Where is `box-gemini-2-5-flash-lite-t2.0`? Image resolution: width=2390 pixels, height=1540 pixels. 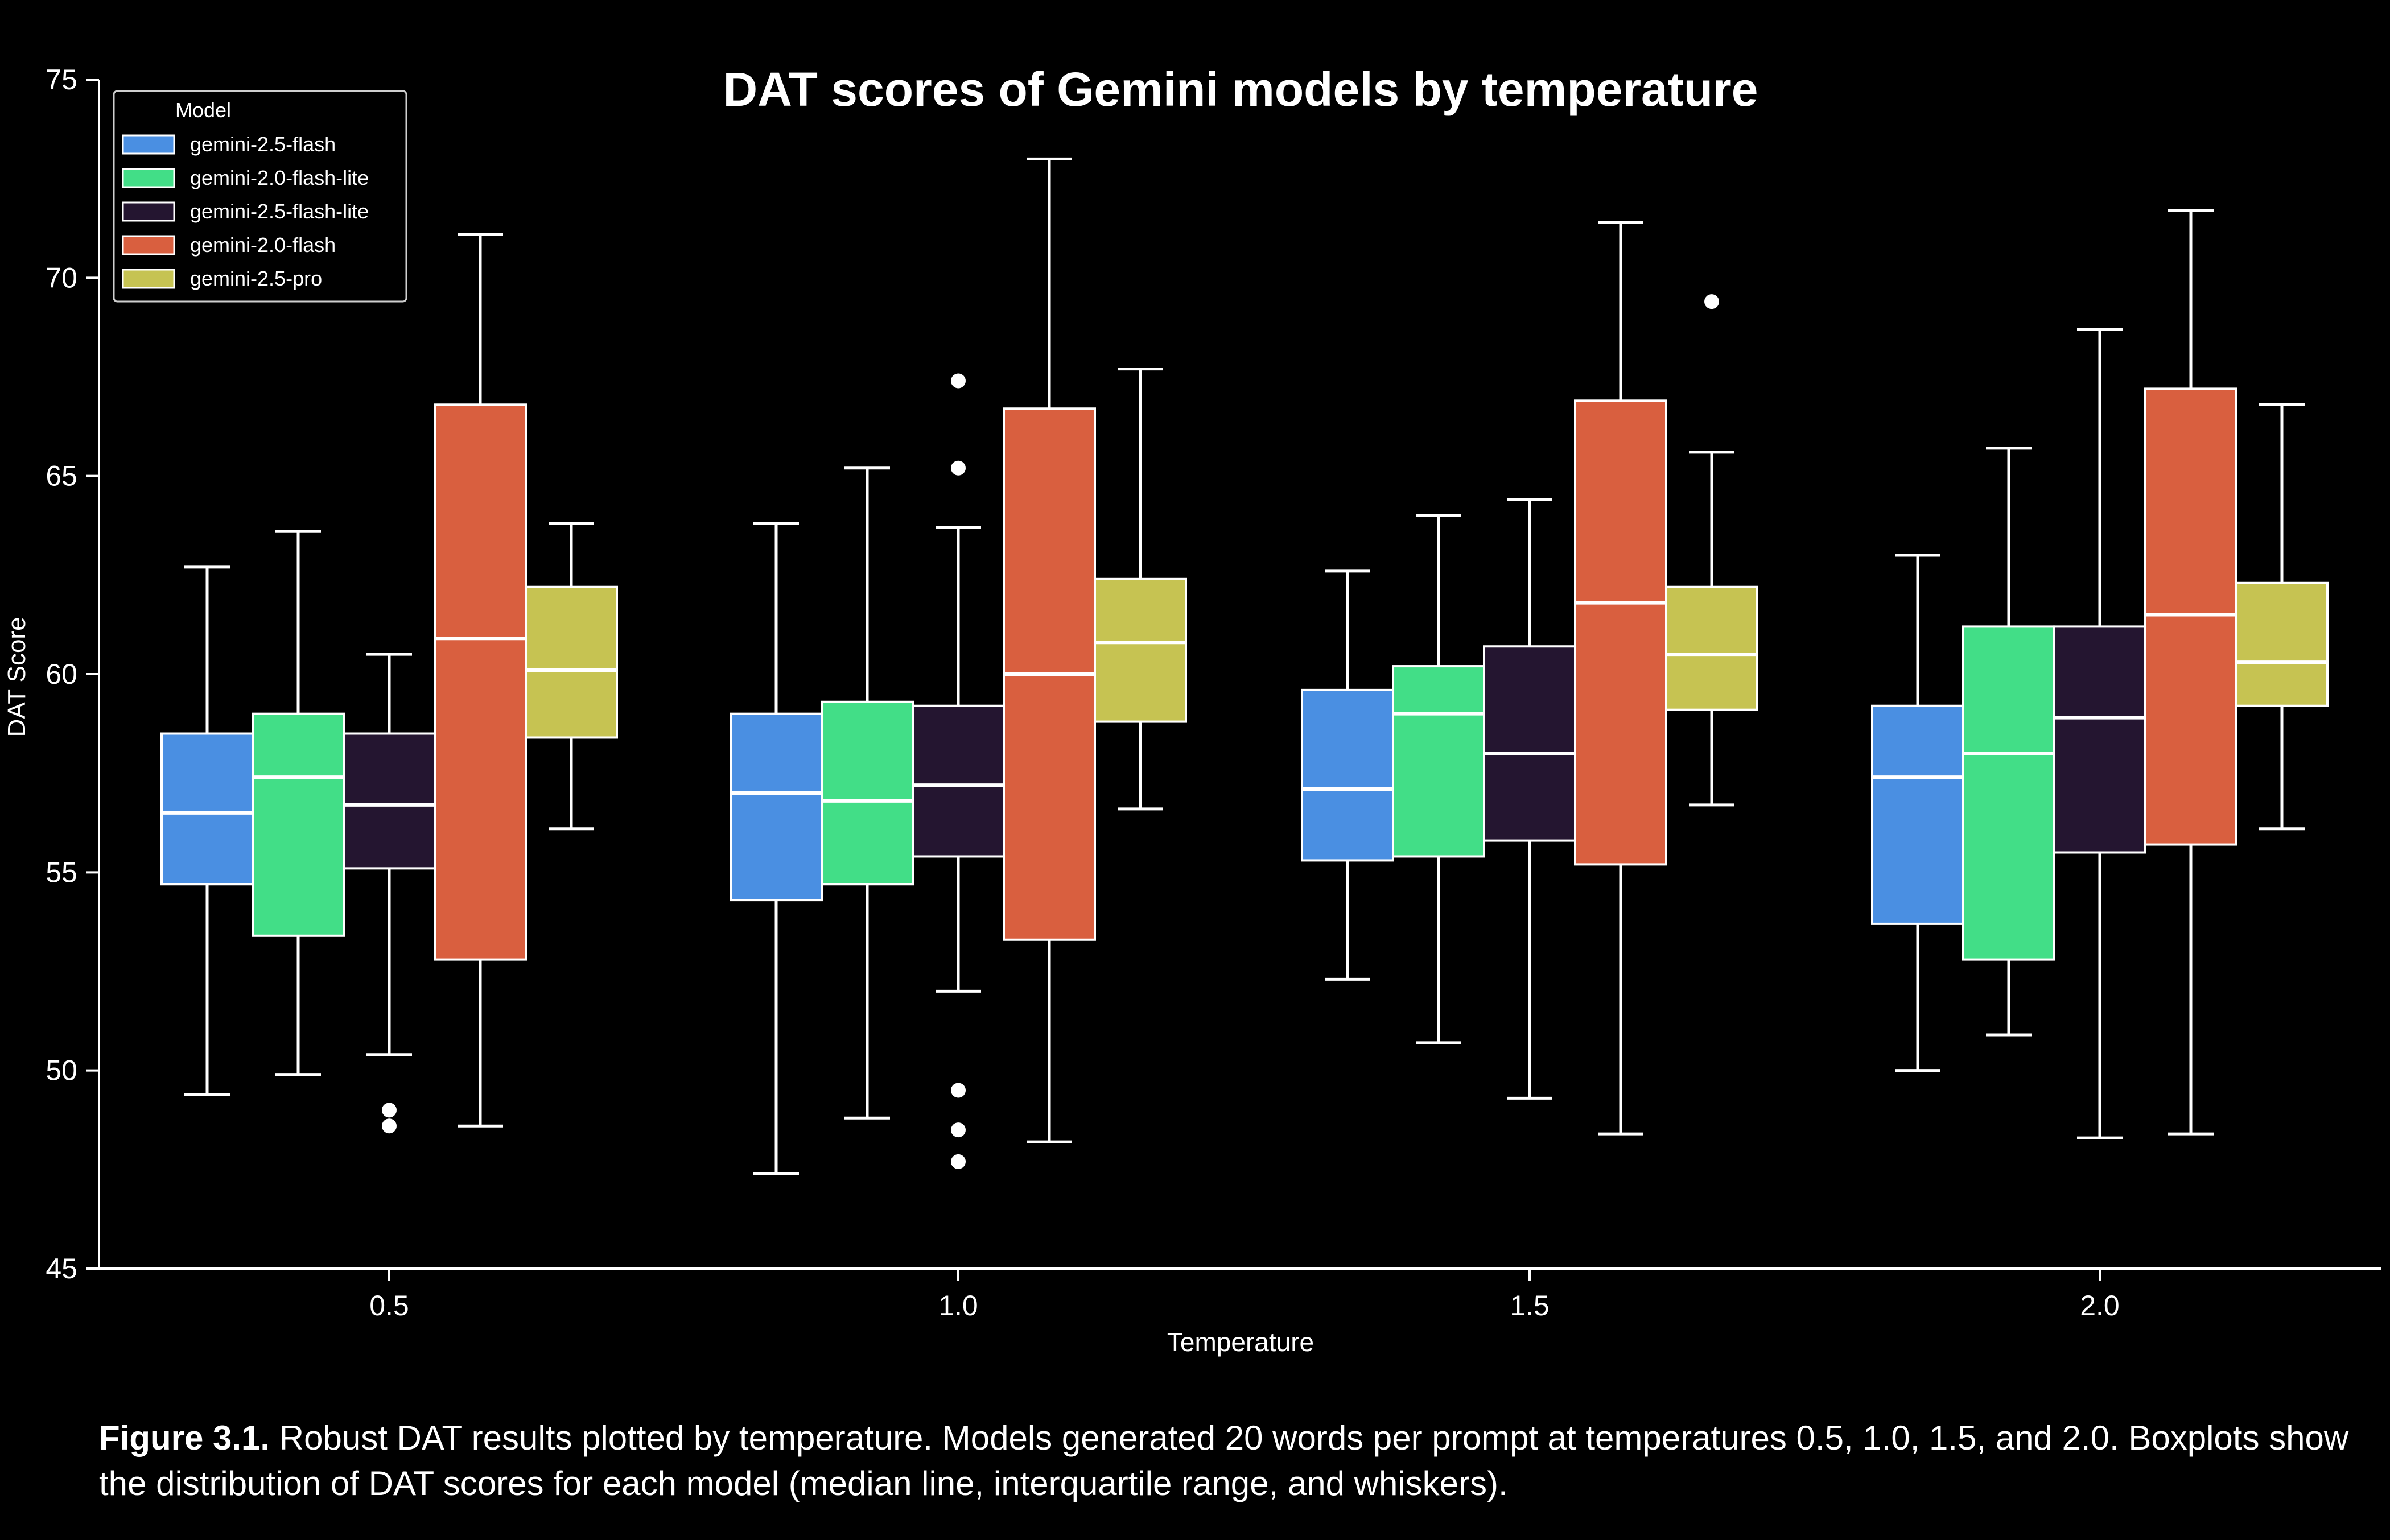 box-gemini-2-5-flash-lite-t2.0 is located at coordinates (2099, 733).